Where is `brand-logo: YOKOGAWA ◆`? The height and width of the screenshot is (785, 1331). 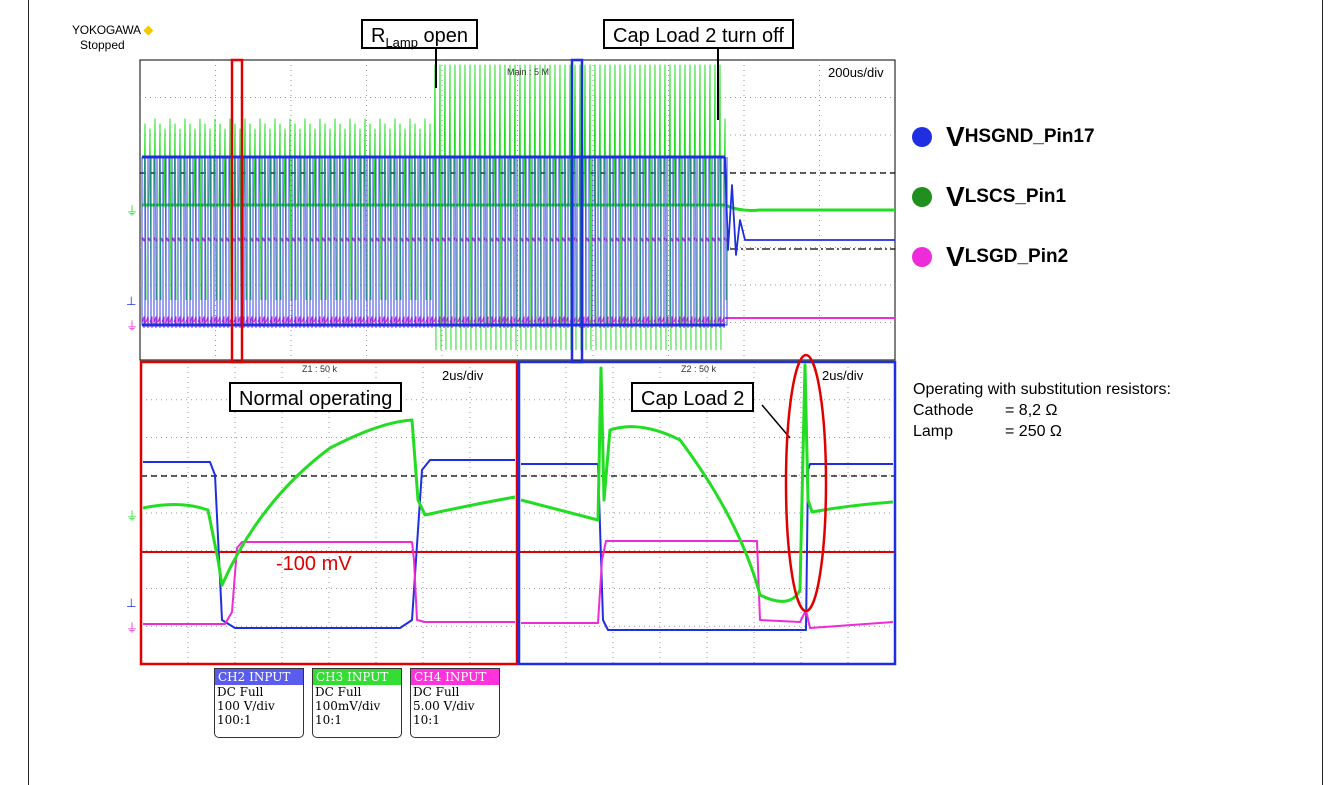 brand-logo: YOKOGAWA ◆ is located at coordinates (112, 30).